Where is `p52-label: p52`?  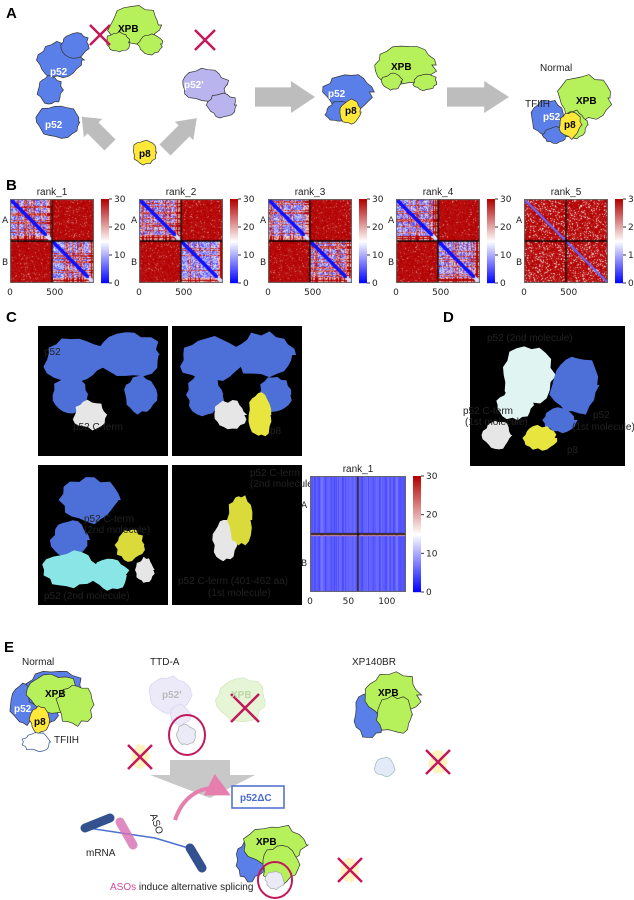 p52-label: p52 is located at coordinates (54, 125).